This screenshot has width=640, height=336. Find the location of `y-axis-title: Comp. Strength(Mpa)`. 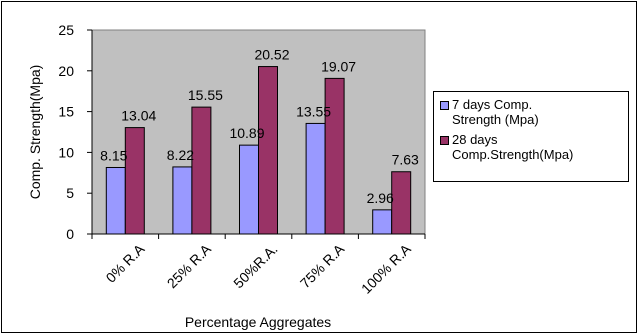

y-axis-title: Comp. Strength(Mpa) is located at coordinates (35, 132).